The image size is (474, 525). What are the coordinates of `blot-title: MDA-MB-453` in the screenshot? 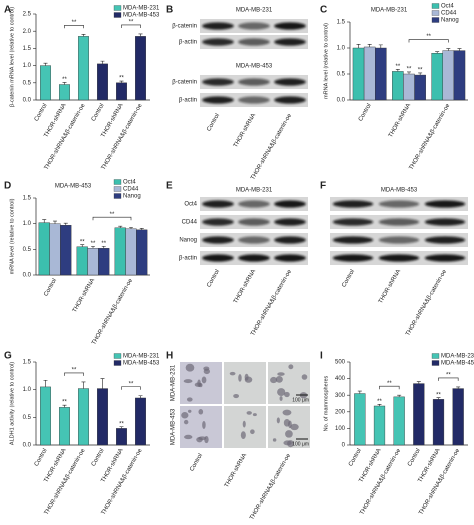 It's located at (254, 67).